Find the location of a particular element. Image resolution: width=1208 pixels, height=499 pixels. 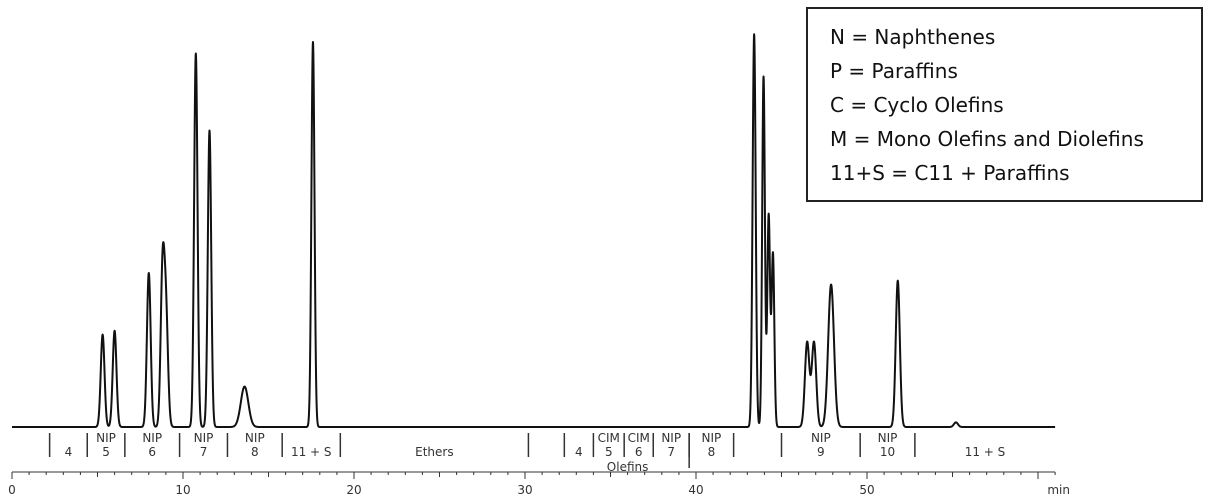

segment-label: 9 is located at coordinates (821, 452).